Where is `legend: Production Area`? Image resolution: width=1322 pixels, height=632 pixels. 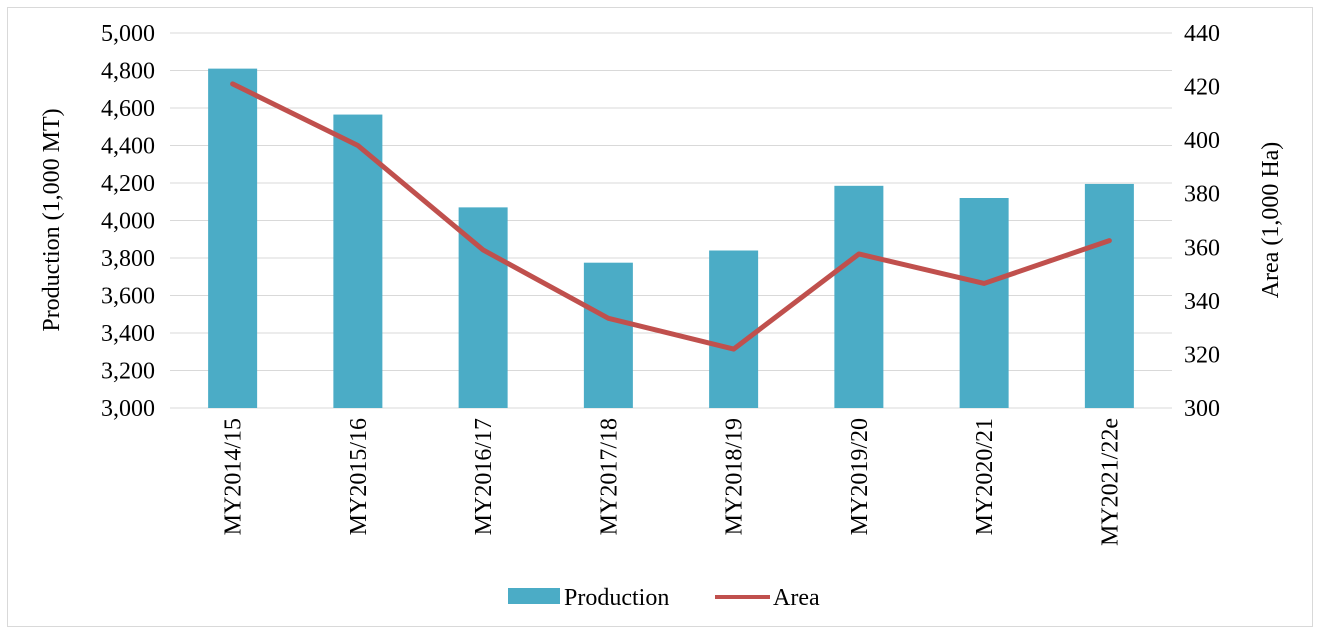 legend: Production Area is located at coordinates (664, 598).